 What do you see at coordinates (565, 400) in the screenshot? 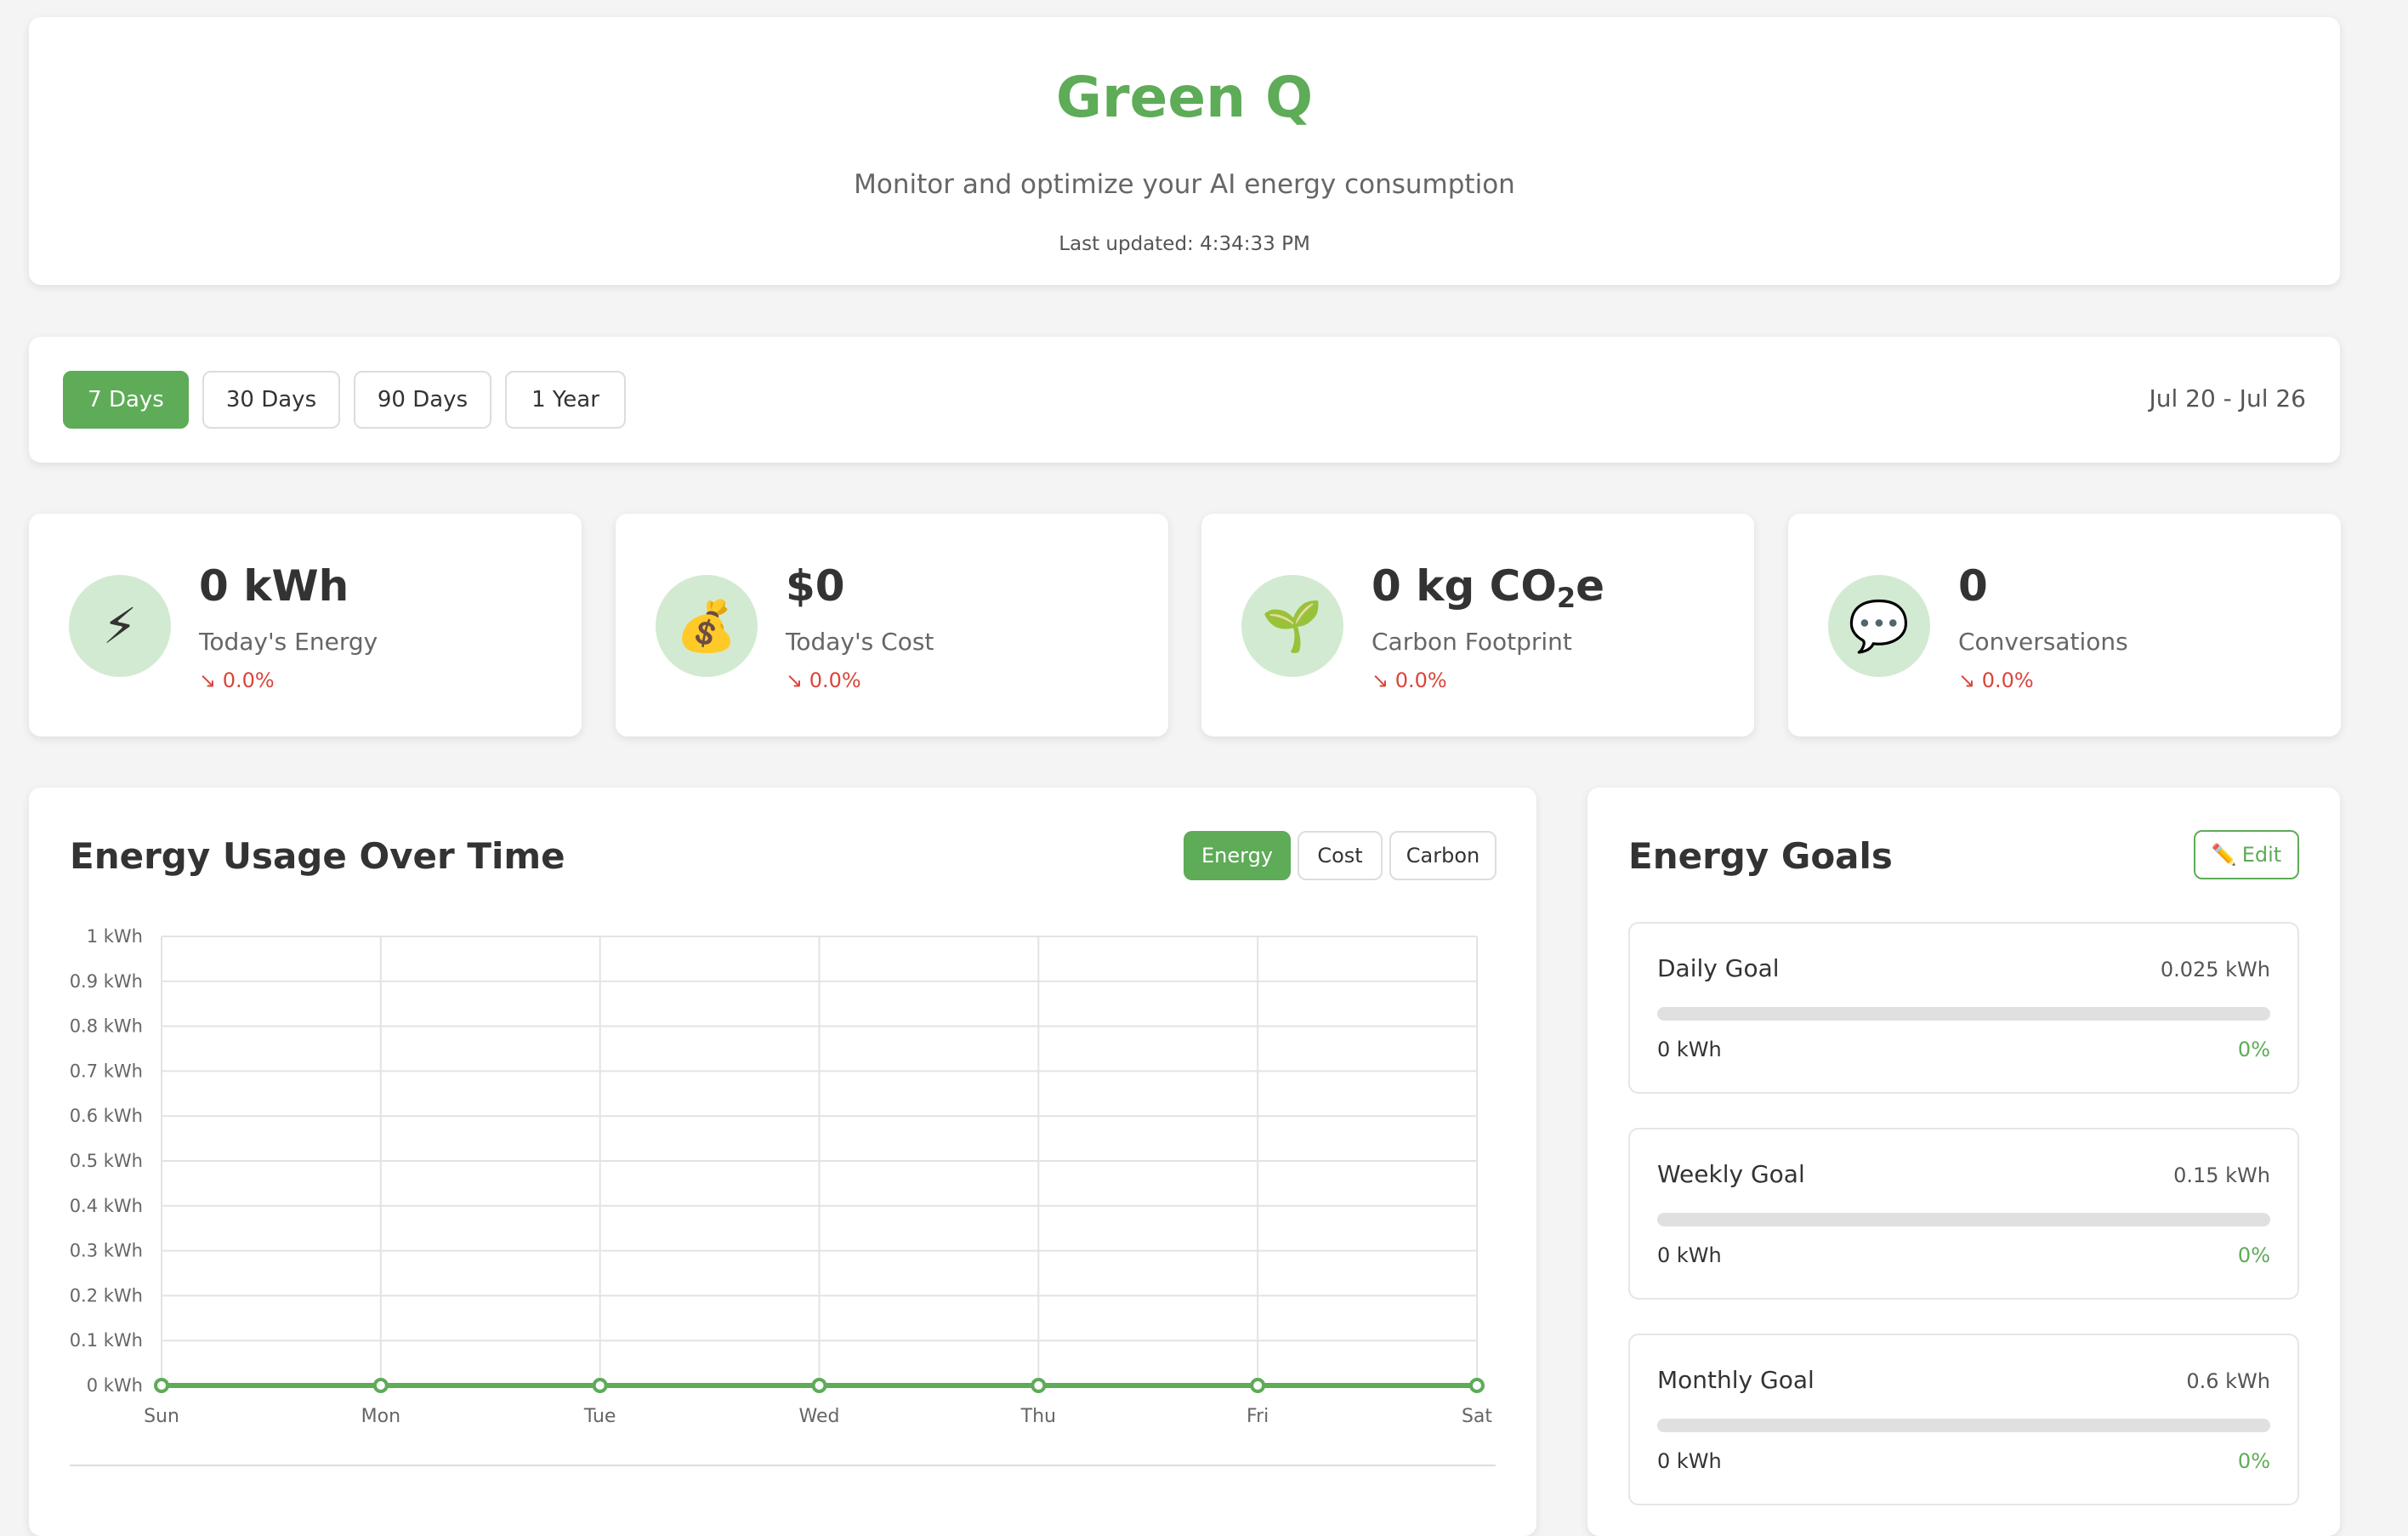
I see `range-1-year-button: 1 Year` at bounding box center [565, 400].